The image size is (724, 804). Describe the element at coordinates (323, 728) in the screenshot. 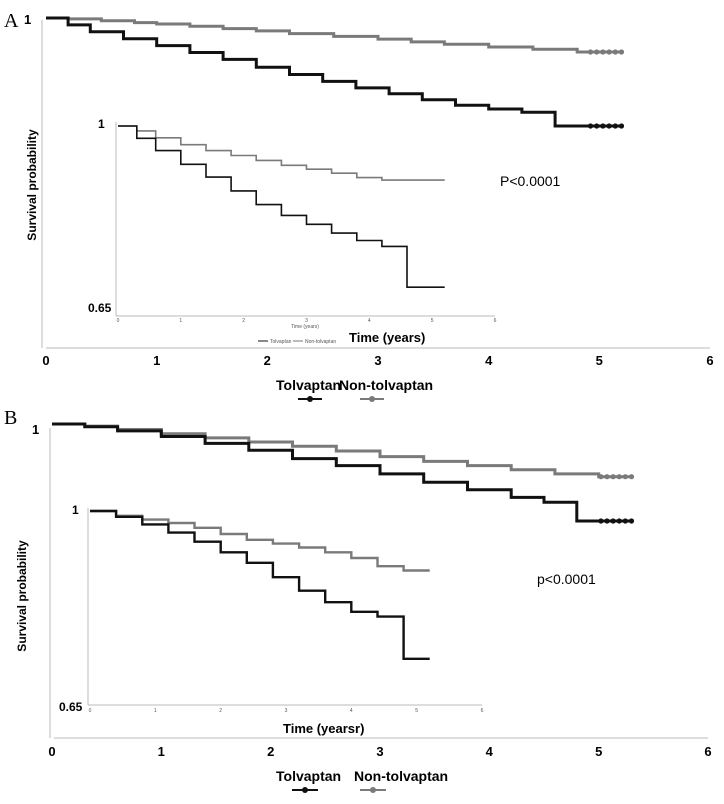

I see `x-axis-label: Time (yearsr)` at that location.